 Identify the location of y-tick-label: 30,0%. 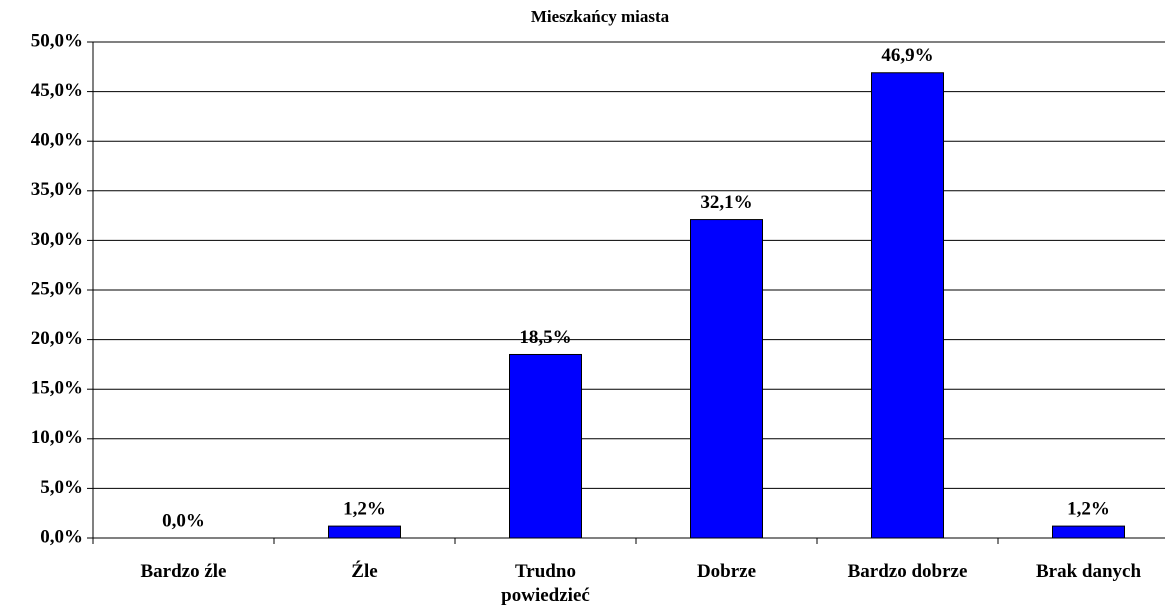
(57, 239).